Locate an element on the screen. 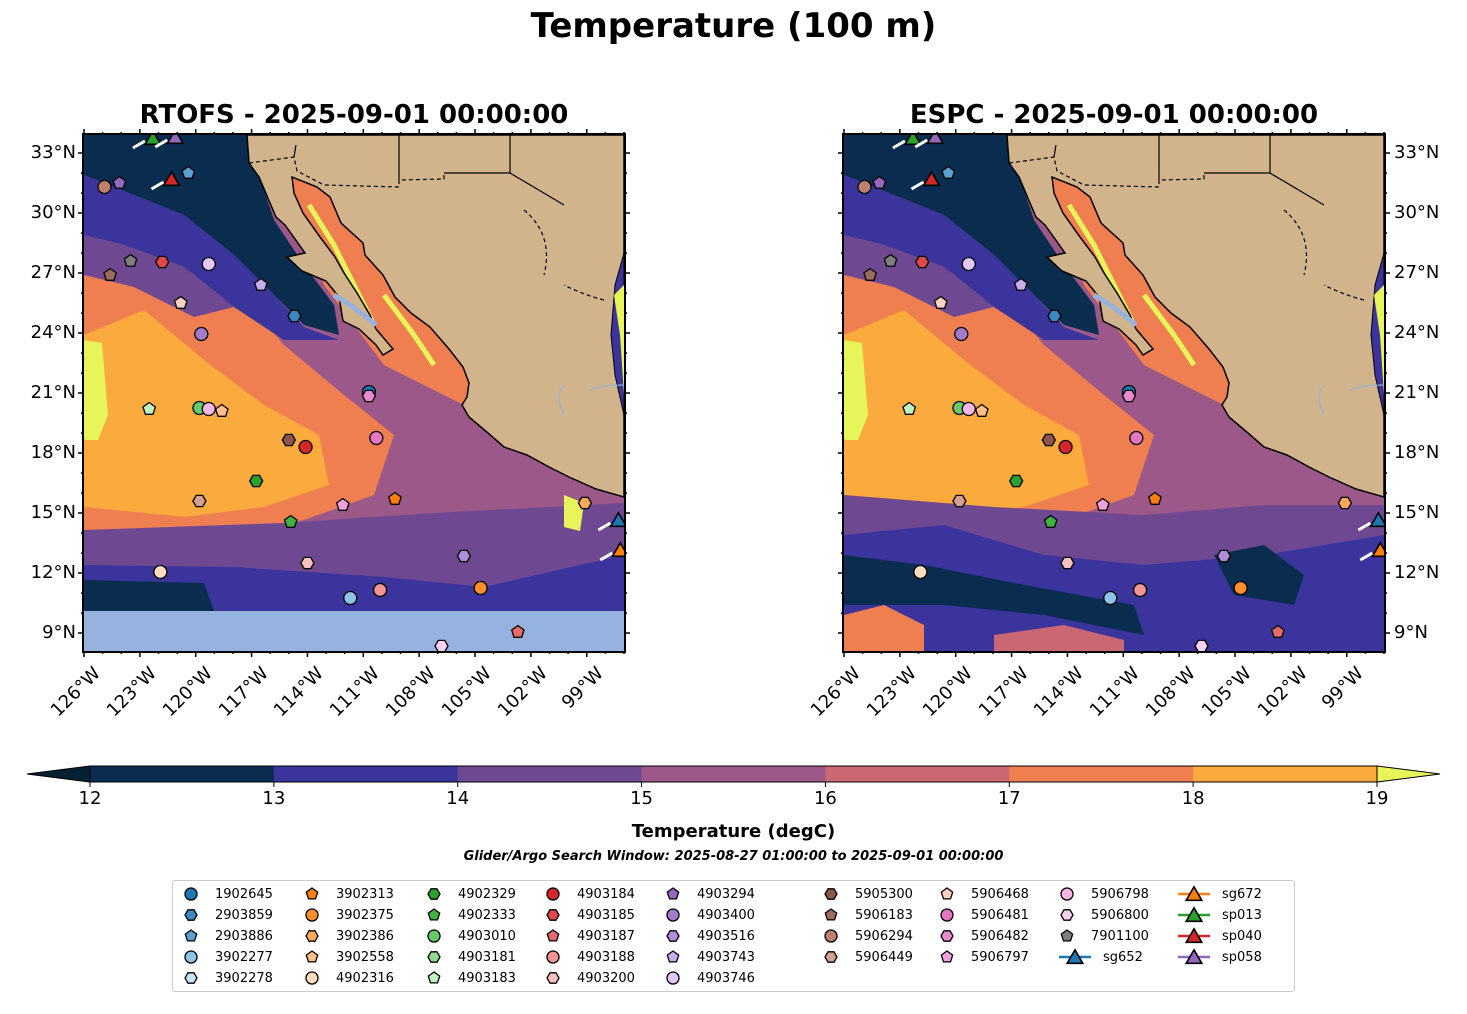  legend-item-sp013: sp013 is located at coordinates (1219, 915).